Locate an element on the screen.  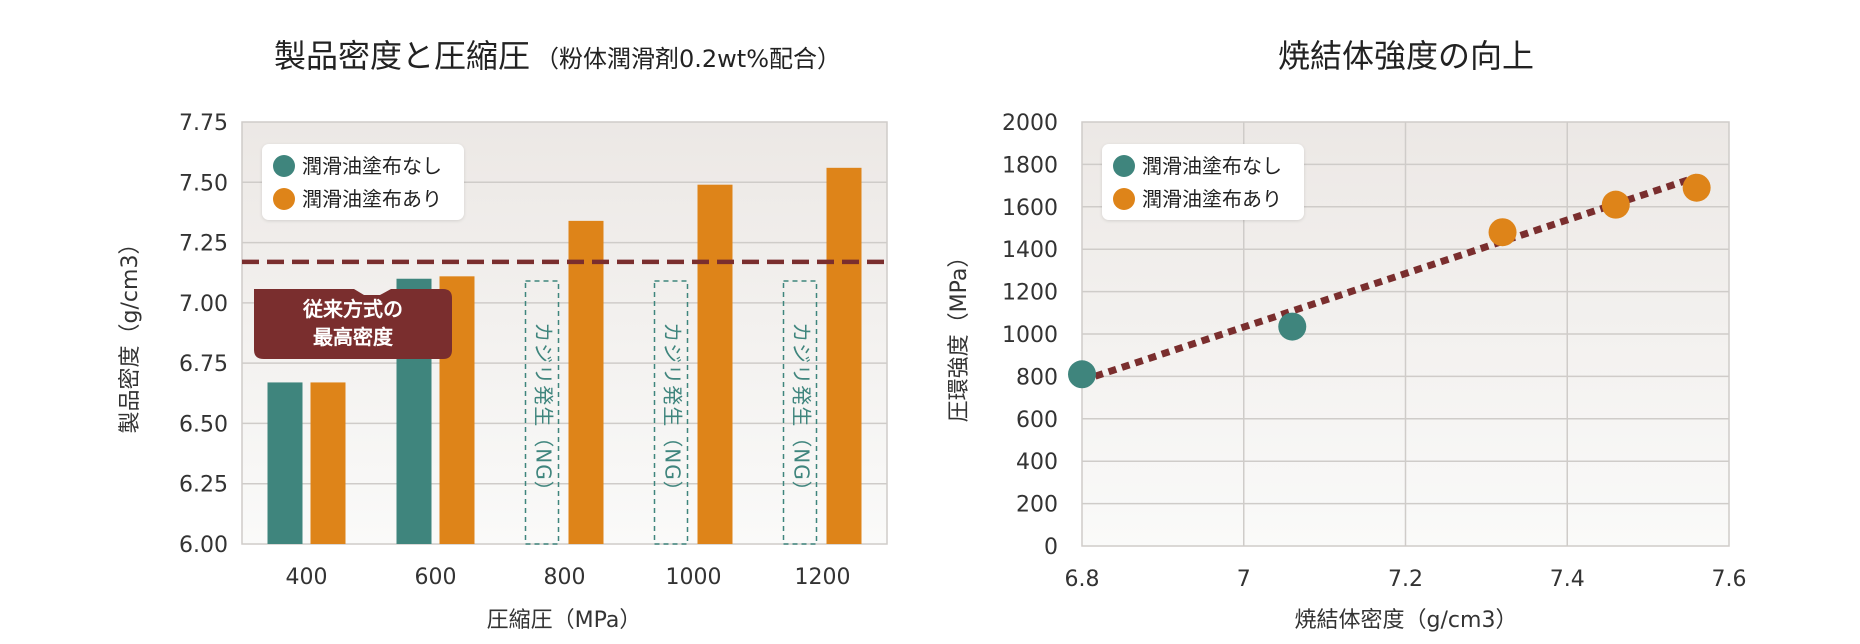
x-tick-label: 400 is located at coordinates (307, 577).